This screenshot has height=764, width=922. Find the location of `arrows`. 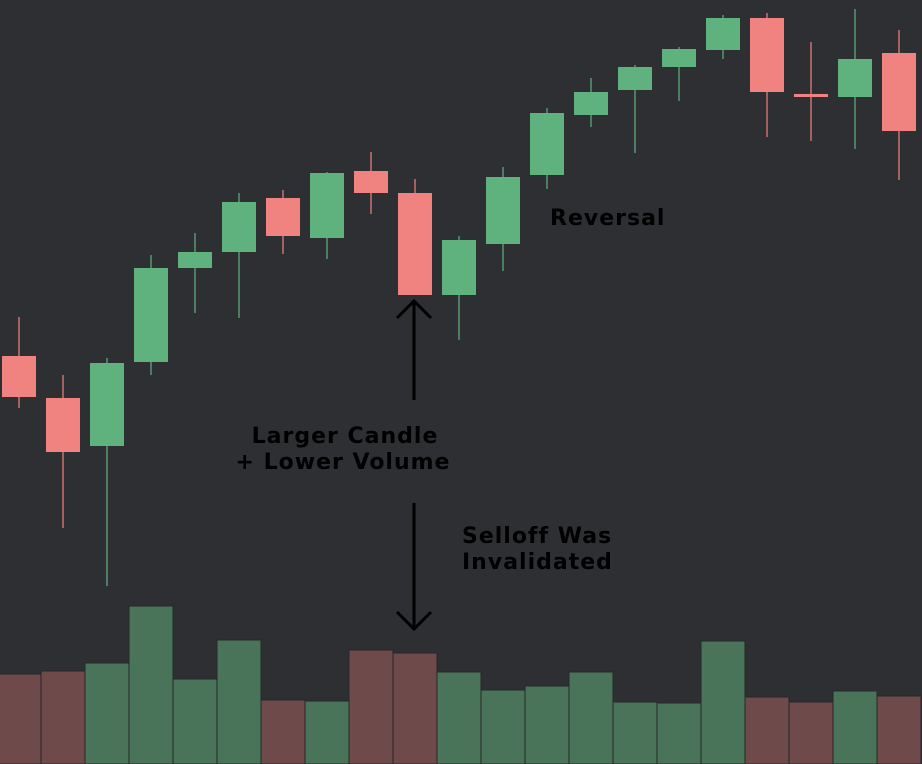

arrows is located at coordinates (414, 465).